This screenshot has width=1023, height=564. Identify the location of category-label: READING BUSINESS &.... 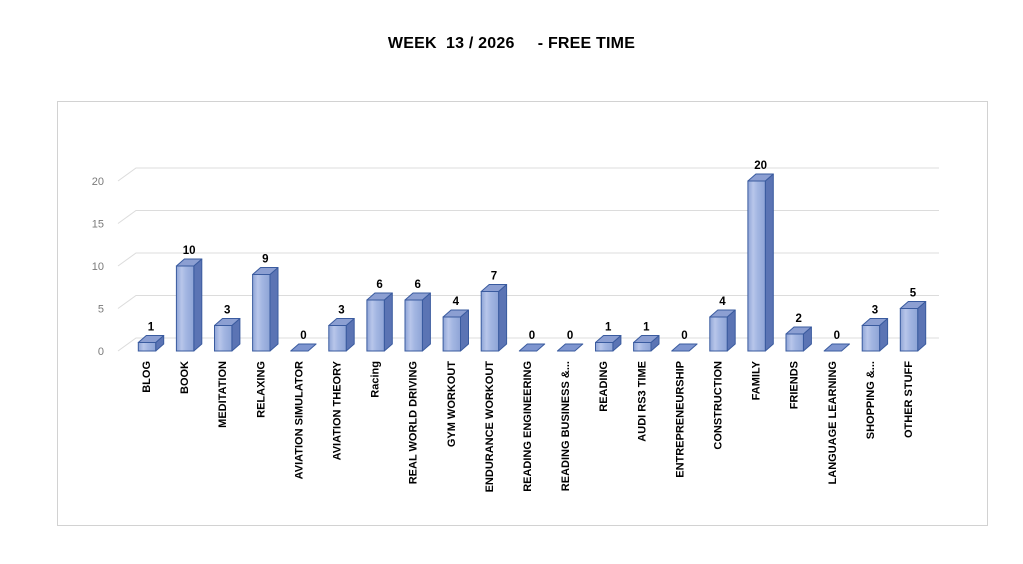
(566, 426).